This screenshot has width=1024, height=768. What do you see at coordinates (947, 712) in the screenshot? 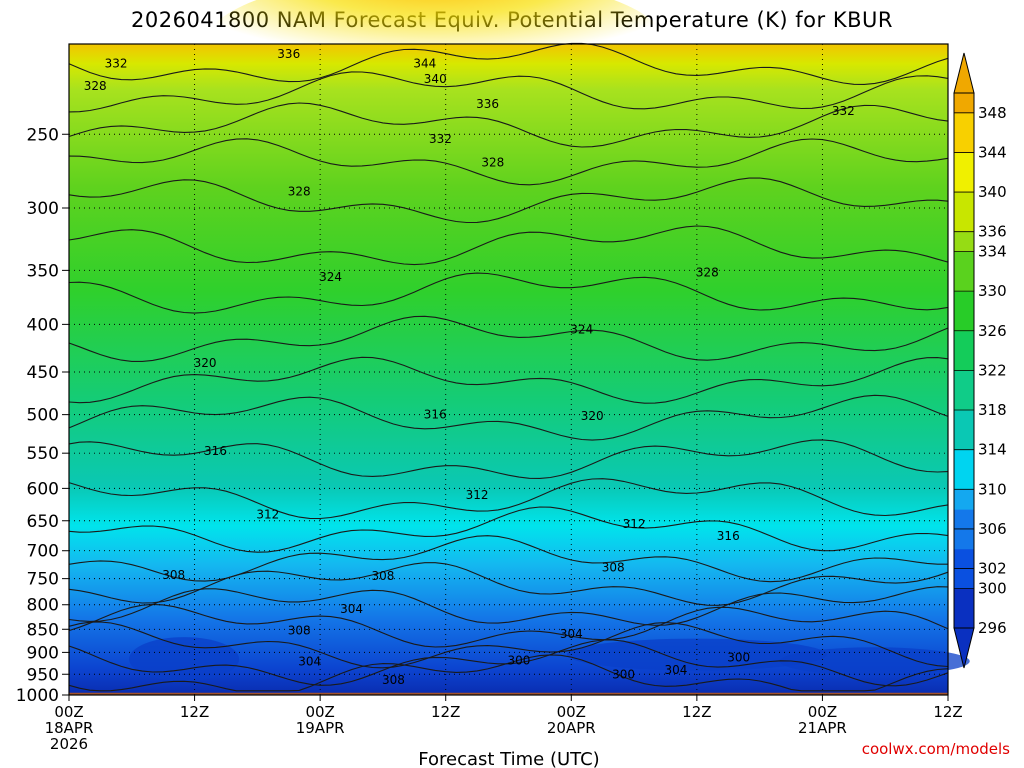
I see `x-tick-label-7: 12Z` at bounding box center [947, 712].